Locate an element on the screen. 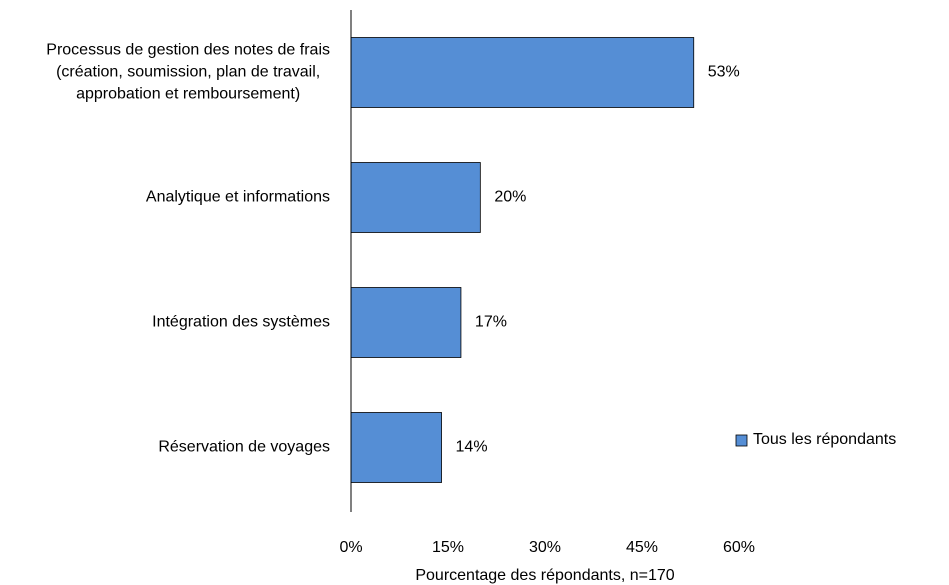 Image resolution: width=949 pixels, height=585 pixels. legend-label: Tous les répondants is located at coordinates (824, 439).